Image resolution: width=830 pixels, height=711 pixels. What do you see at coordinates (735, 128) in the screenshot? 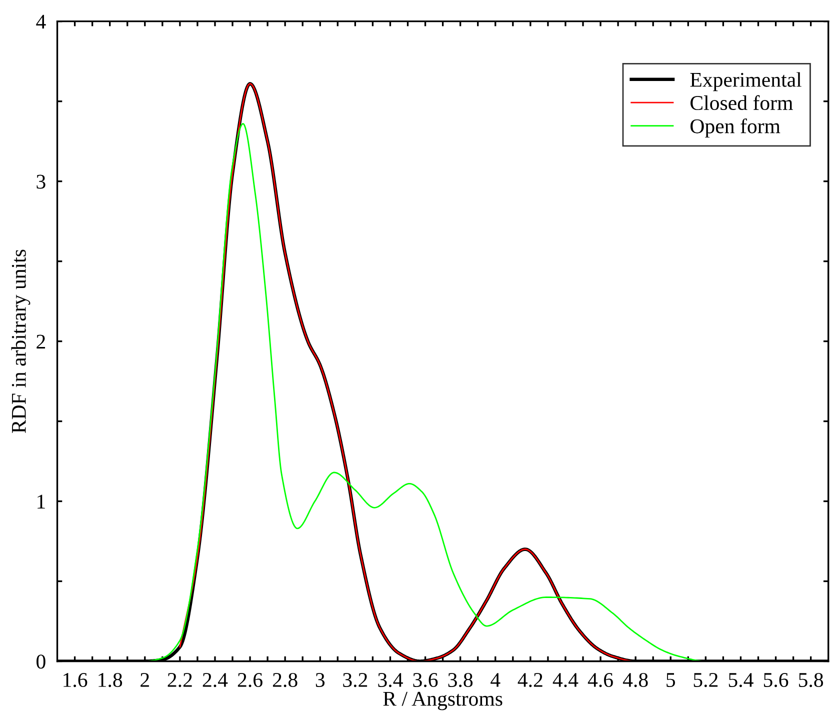
I see `legend-label: Open form` at bounding box center [735, 128].